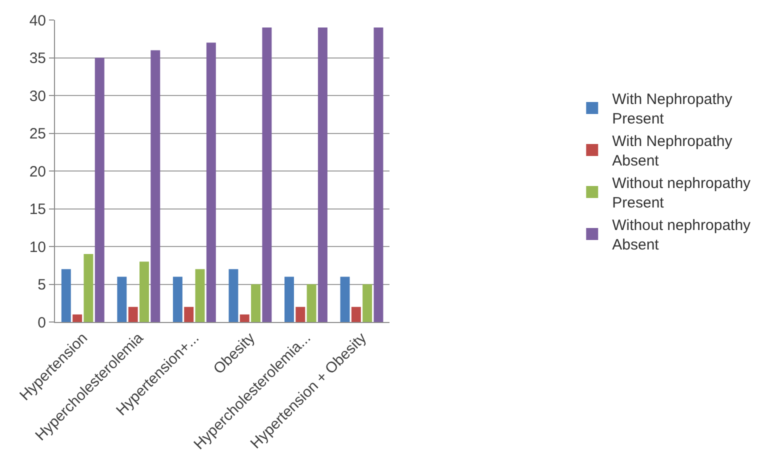 This screenshot has width=766, height=463. What do you see at coordinates (672, 151) in the screenshot?
I see `legend-label: With Nephropathy Absent` at bounding box center [672, 151].